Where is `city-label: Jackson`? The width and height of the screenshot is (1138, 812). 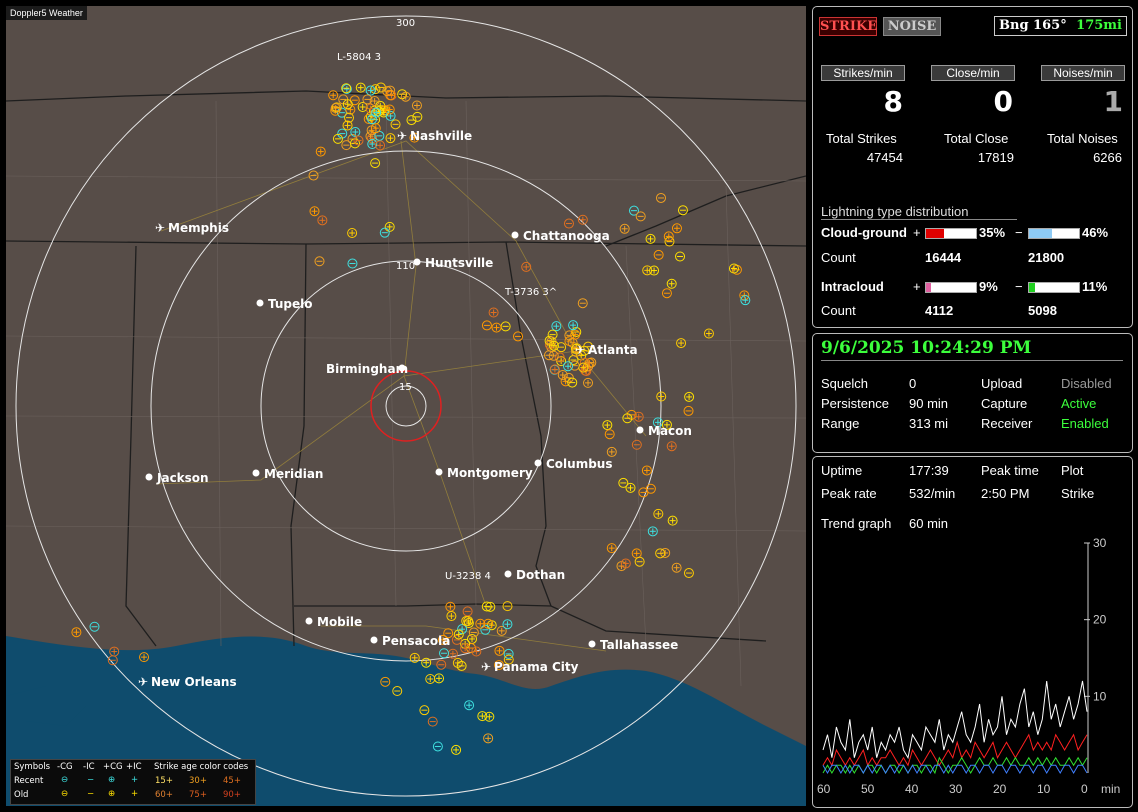 city-label: Jackson is located at coordinates (182, 478).